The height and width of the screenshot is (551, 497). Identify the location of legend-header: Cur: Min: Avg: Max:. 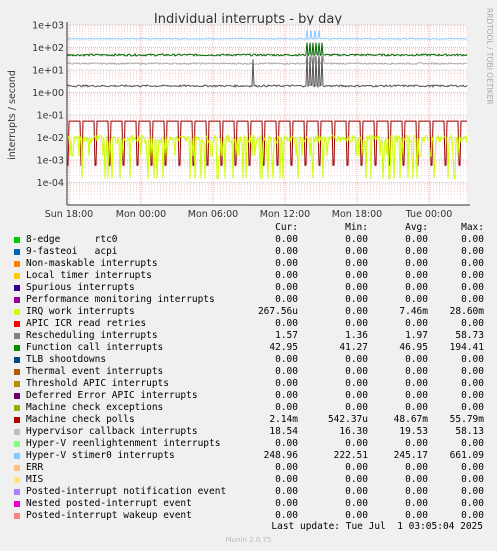
(254, 228).